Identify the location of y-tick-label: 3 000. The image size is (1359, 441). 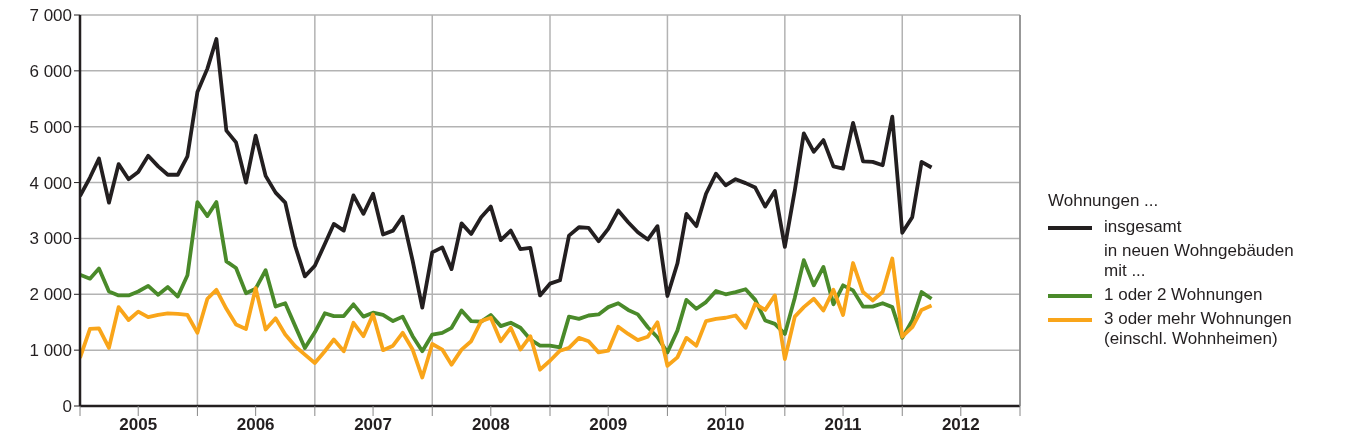
(50, 239).